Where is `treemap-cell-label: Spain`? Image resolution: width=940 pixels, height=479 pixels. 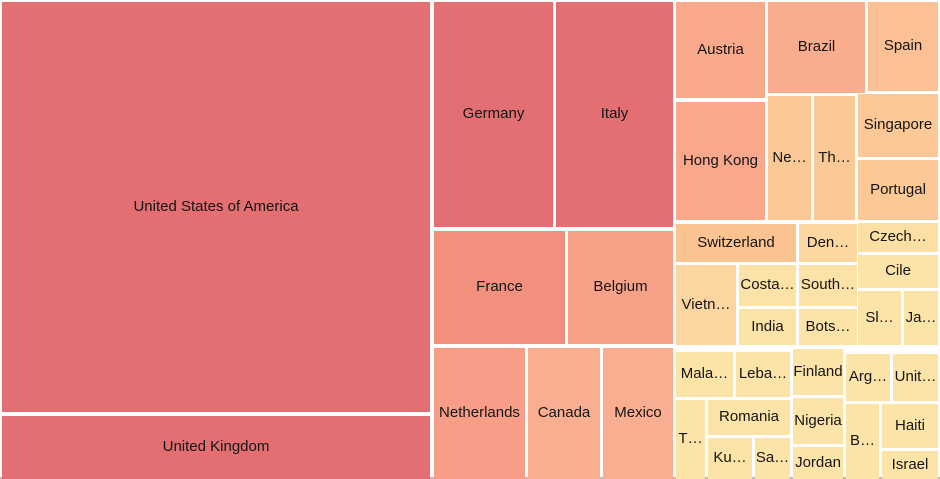 treemap-cell-label: Spain is located at coordinates (903, 46).